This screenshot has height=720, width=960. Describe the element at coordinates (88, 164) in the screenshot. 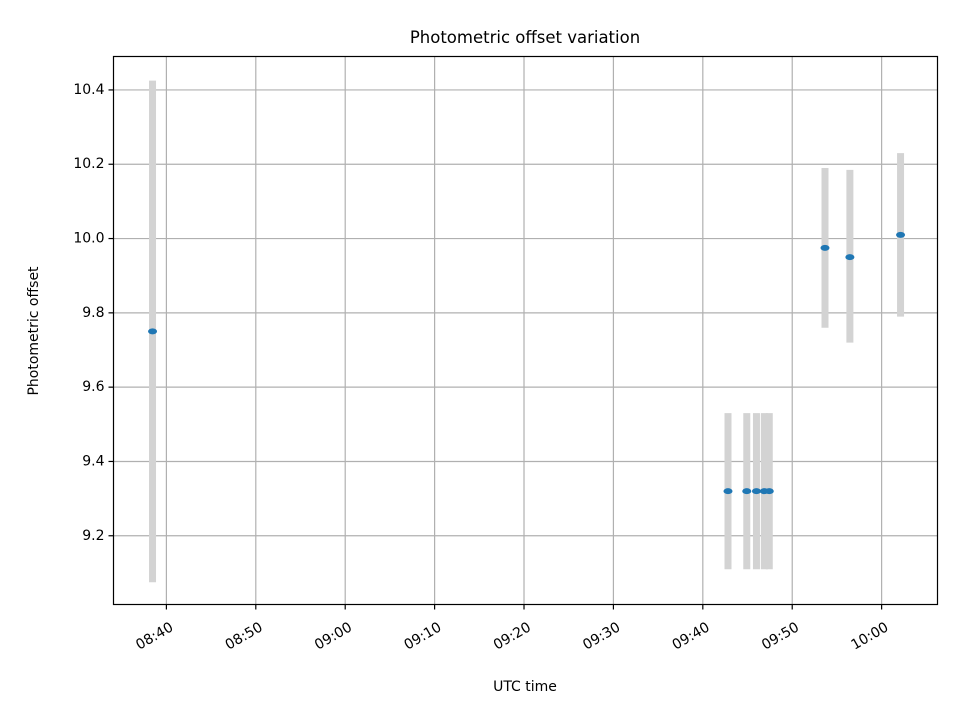

I see `y-tick-label: 10.2` at that location.